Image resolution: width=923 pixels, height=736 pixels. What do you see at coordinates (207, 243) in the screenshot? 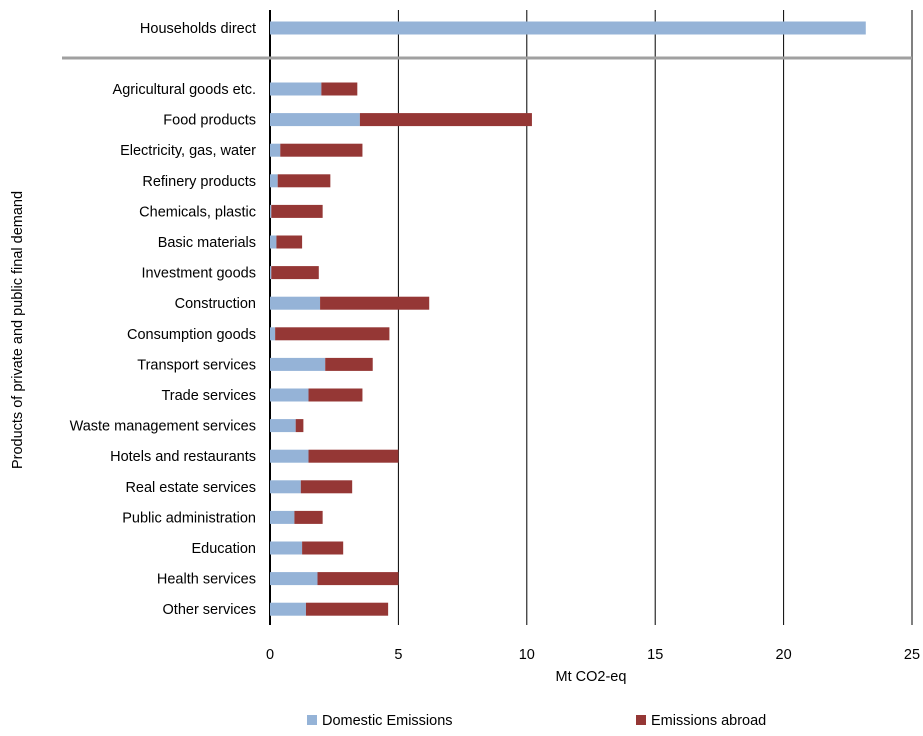
I see `category-label: Basic materials` at bounding box center [207, 243].